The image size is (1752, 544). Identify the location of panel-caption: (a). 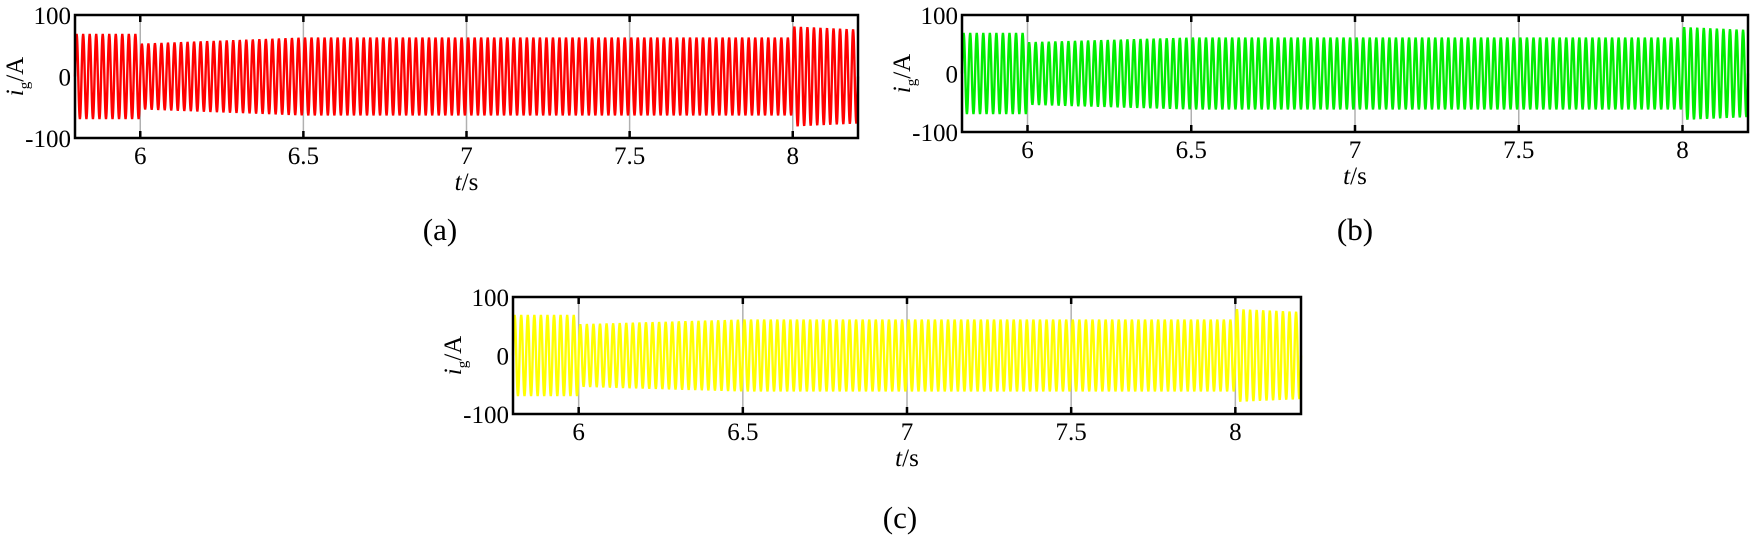
(440, 229).